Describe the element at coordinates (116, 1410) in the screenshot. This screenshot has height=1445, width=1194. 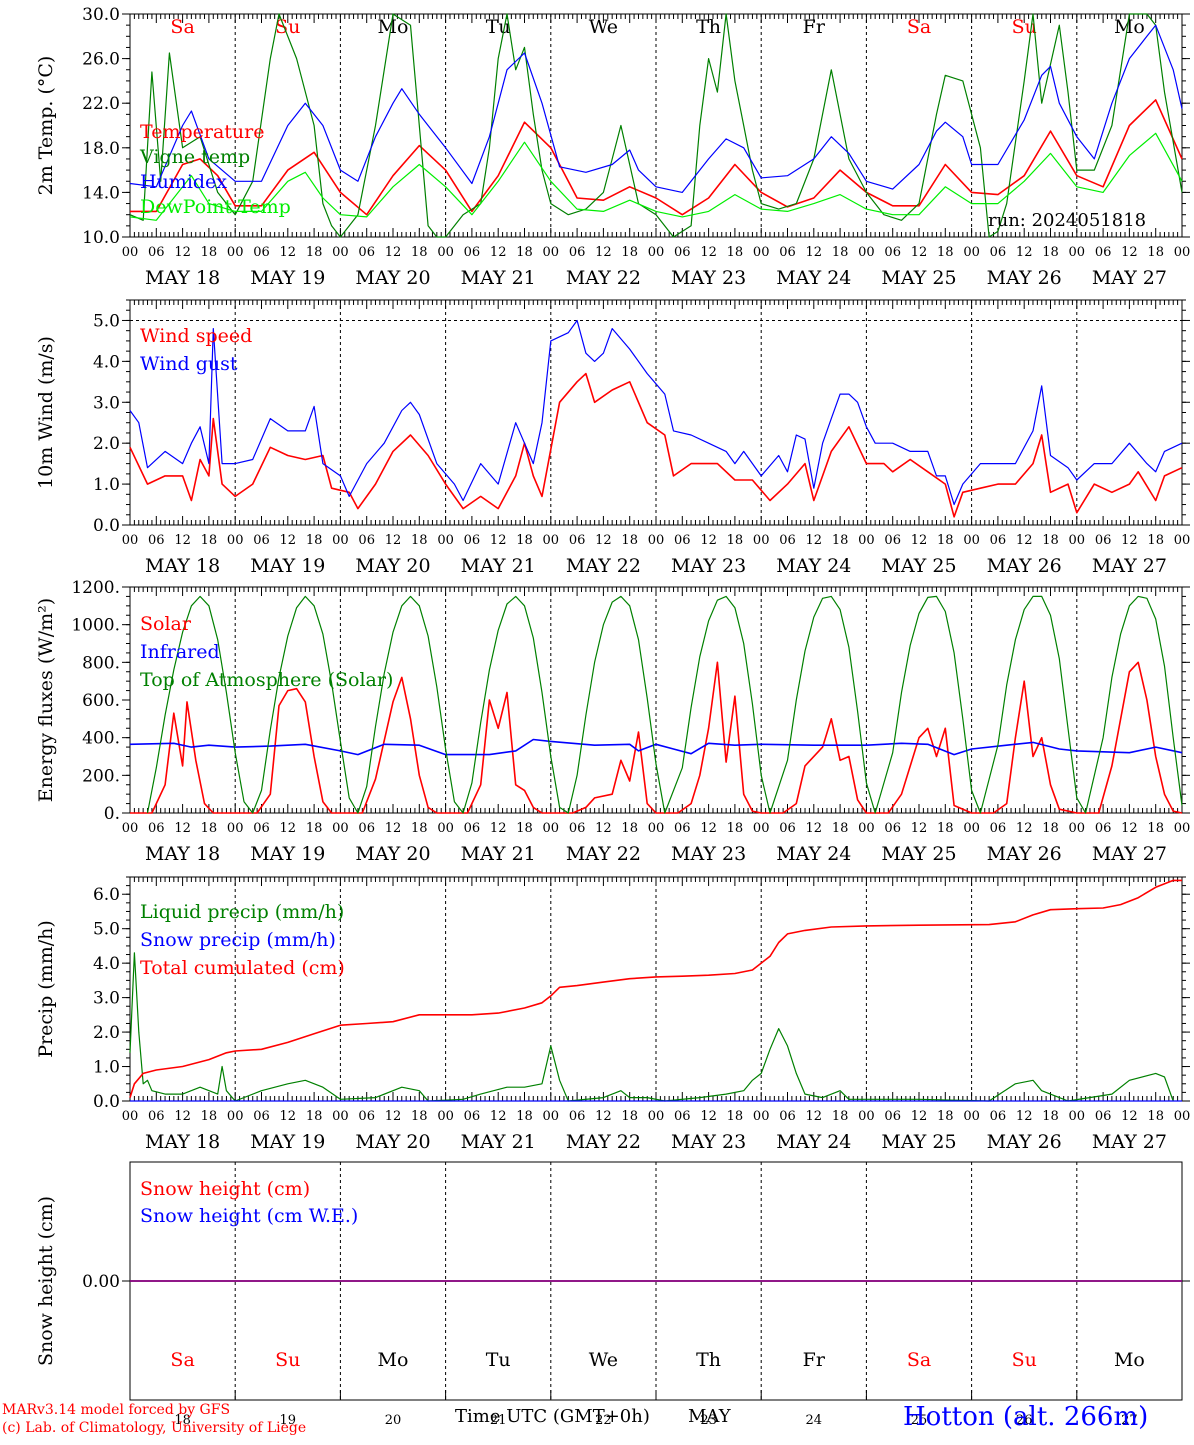
I see `credit-line-1: MARv3.14 model forced by GFS` at that location.